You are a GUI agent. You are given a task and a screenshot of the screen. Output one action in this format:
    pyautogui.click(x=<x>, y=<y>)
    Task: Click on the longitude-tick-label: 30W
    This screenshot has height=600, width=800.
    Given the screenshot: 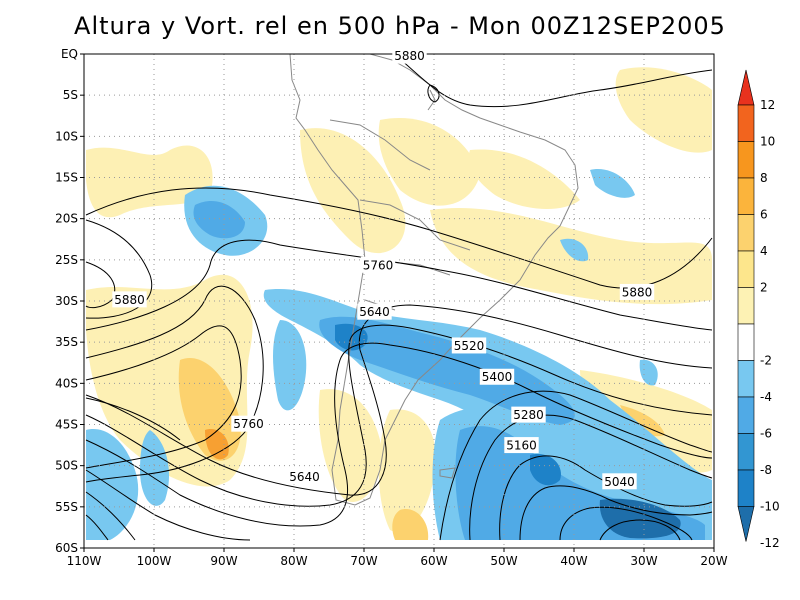 What is the action you would take?
    pyautogui.click(x=643, y=561)
    